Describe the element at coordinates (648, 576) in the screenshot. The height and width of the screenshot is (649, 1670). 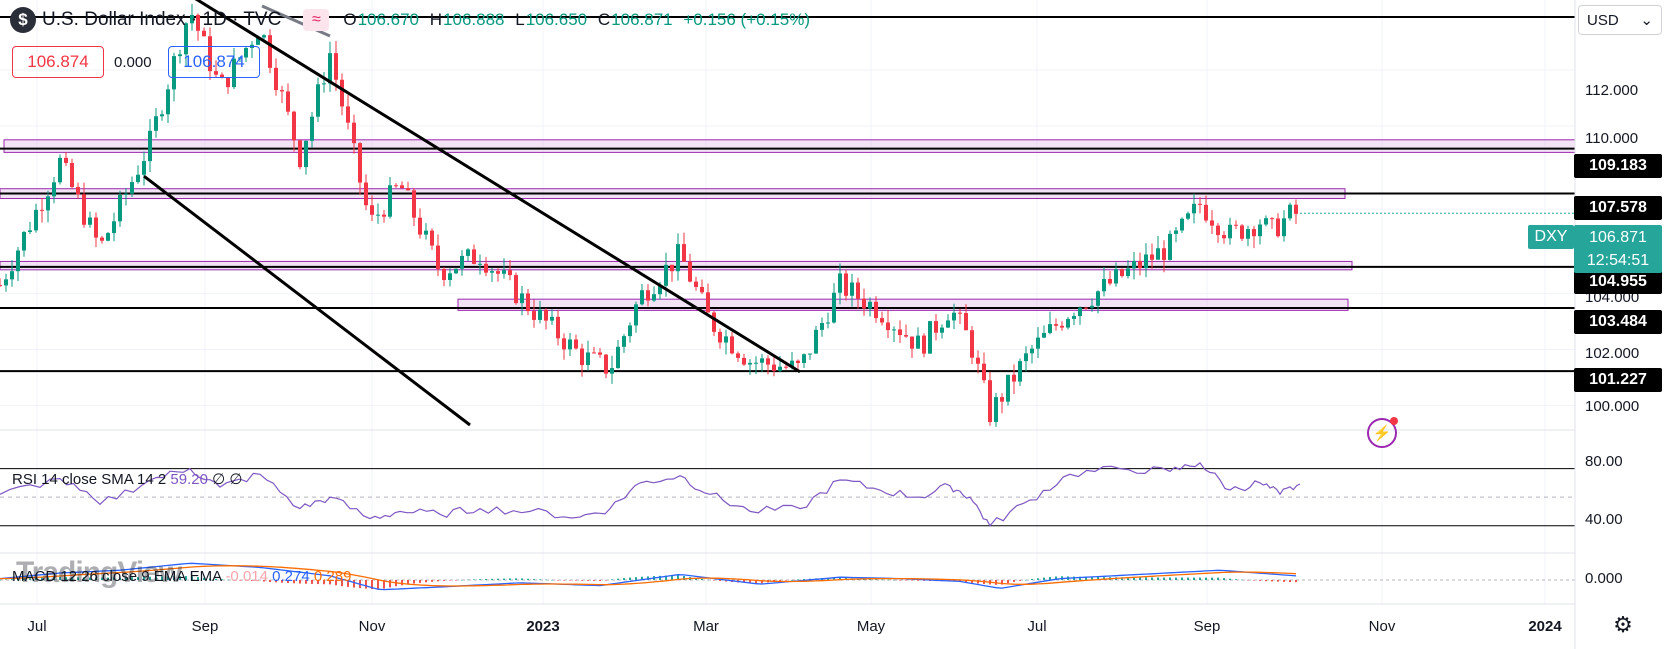
I see `signal-line` at that location.